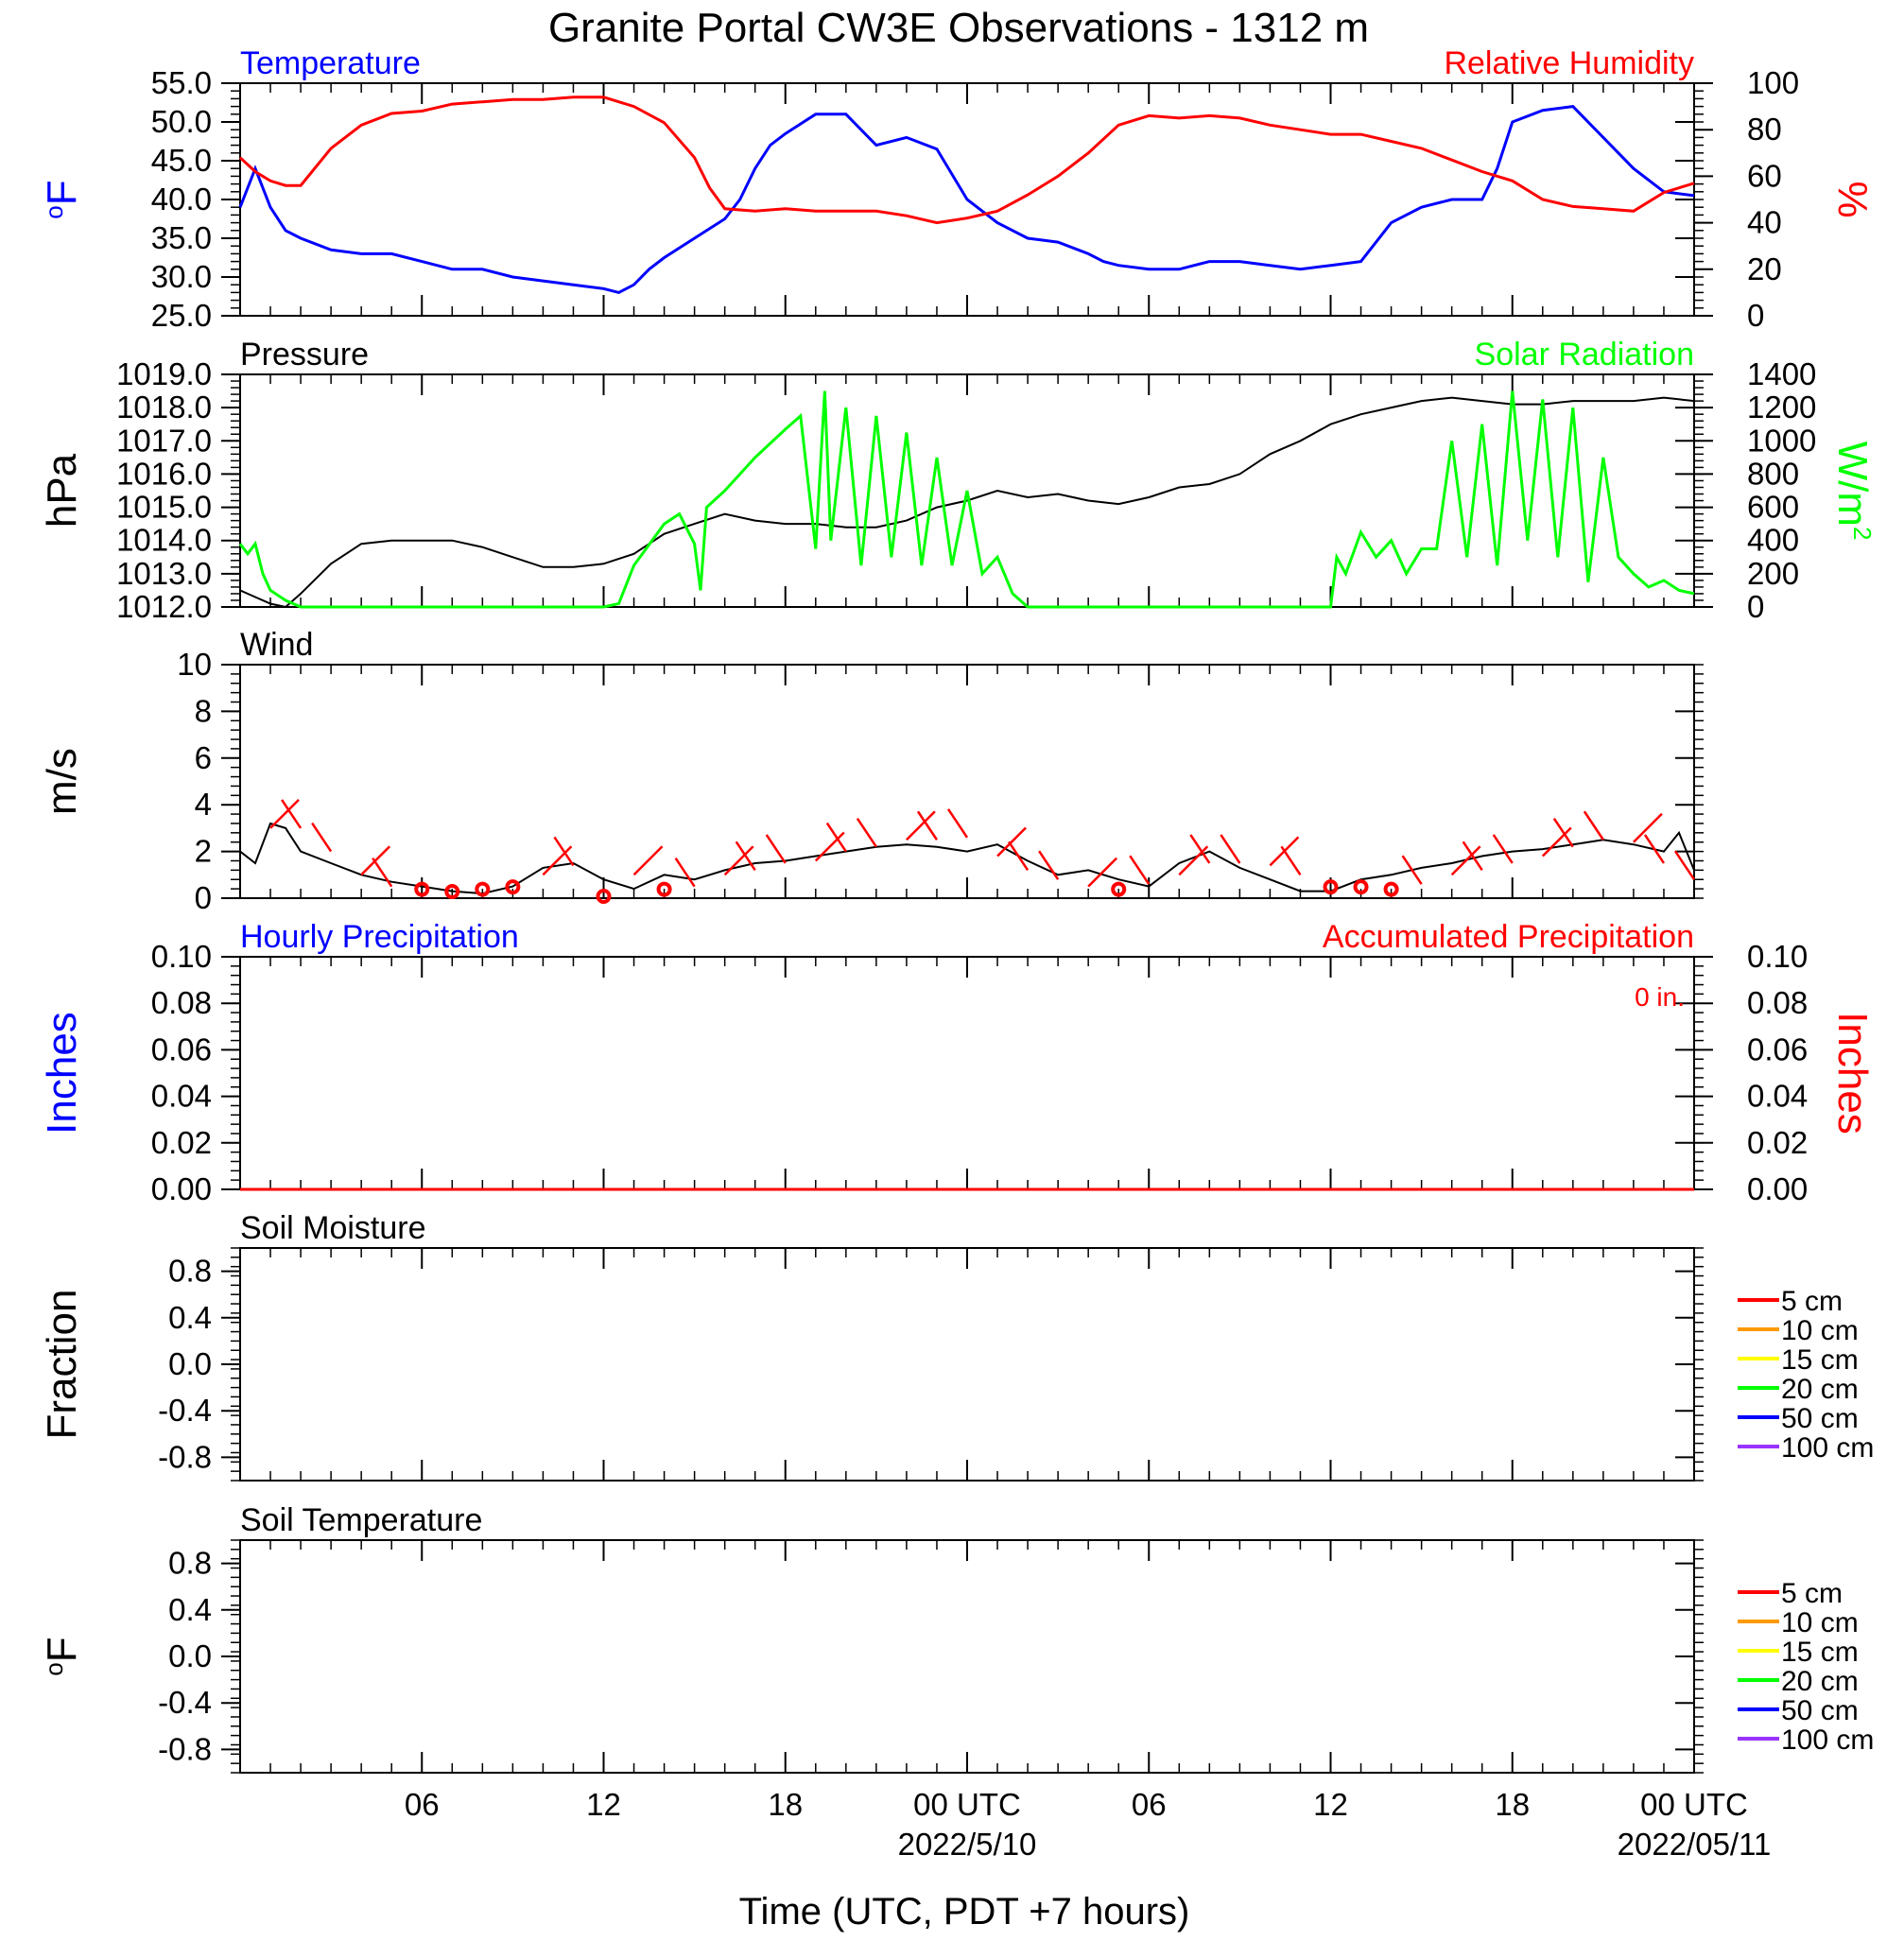 The image size is (1904, 1941). What do you see at coordinates (1764, 176) in the screenshot?
I see `y-right-tick-label: 60` at bounding box center [1764, 176].